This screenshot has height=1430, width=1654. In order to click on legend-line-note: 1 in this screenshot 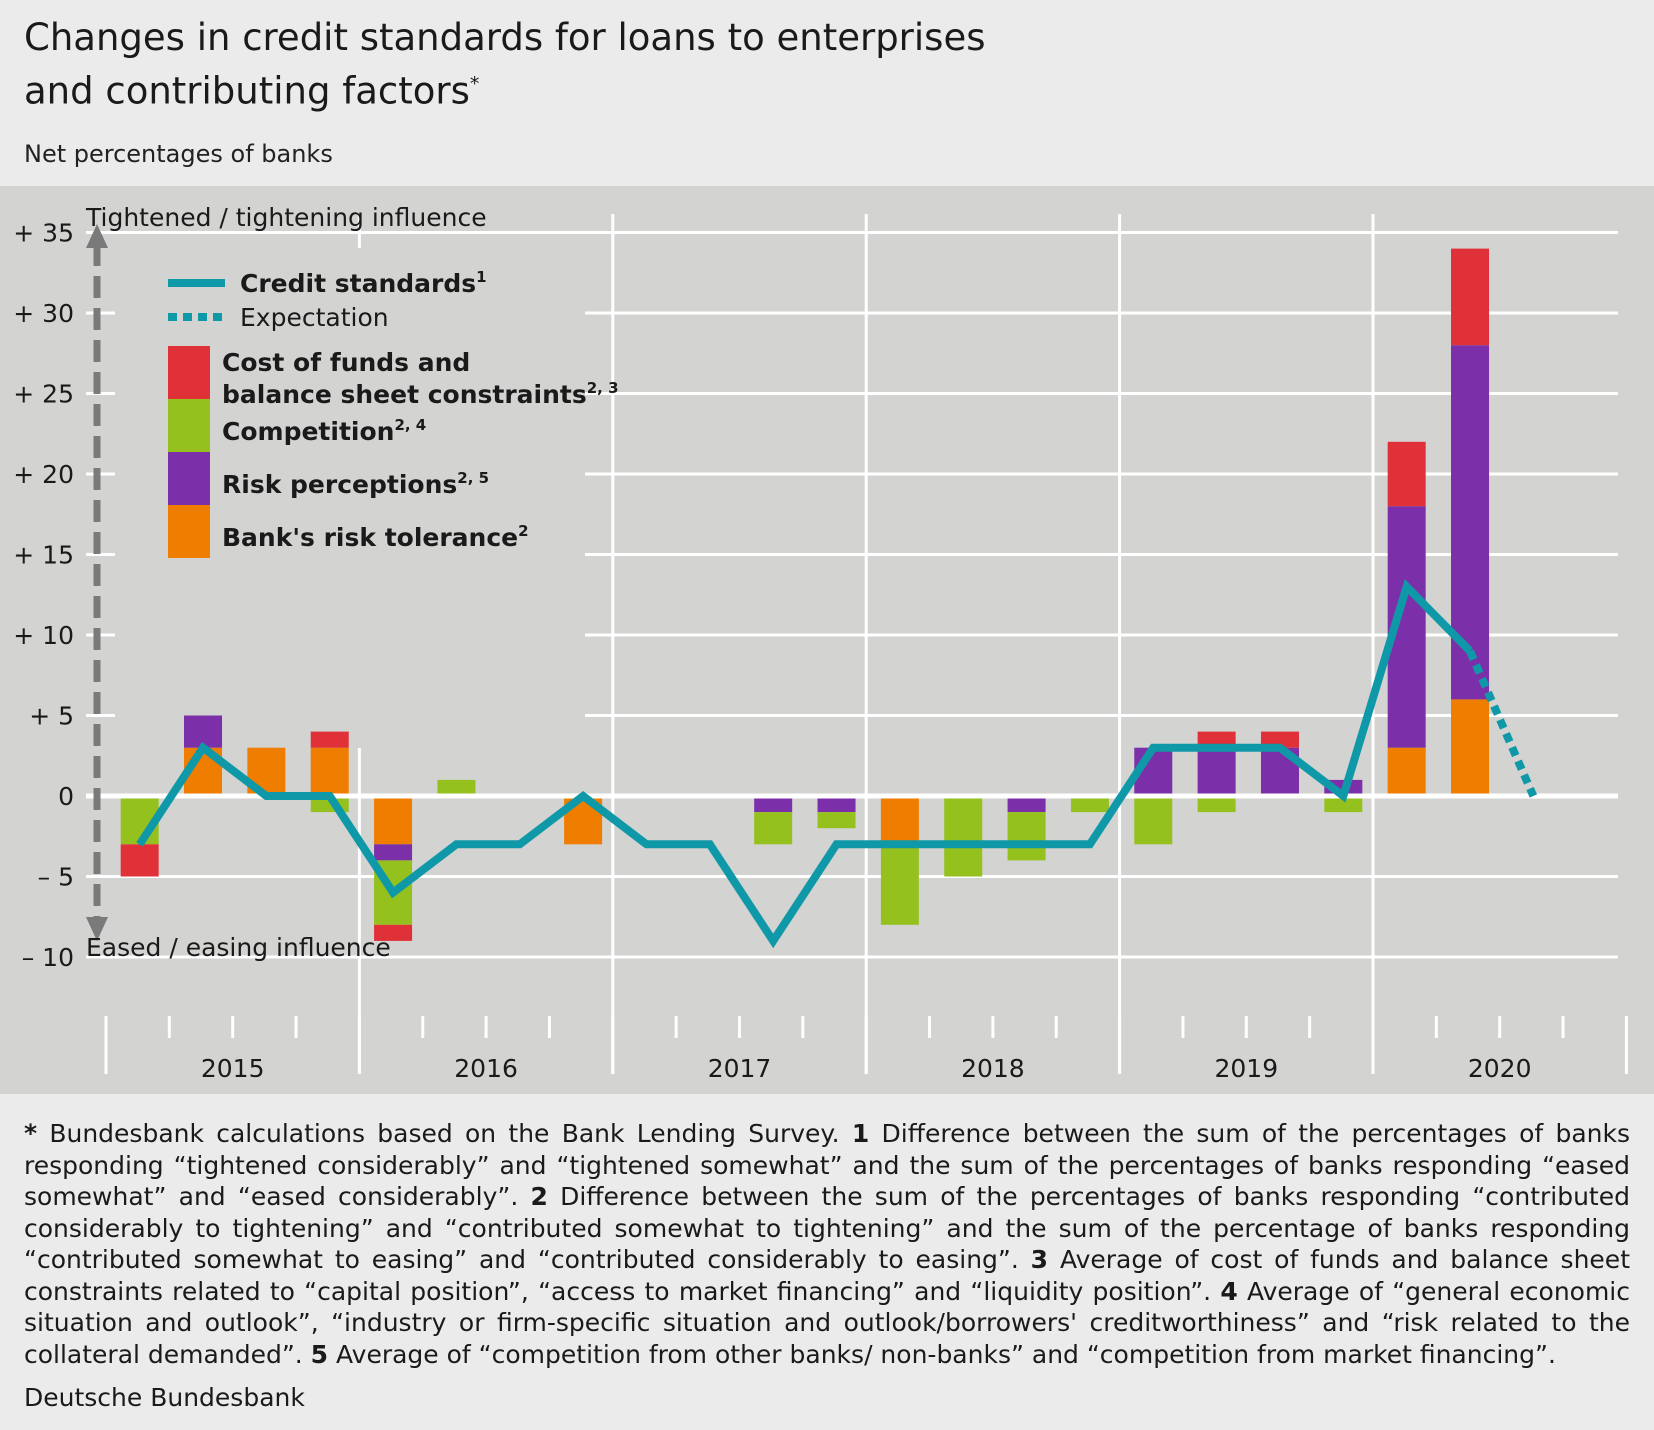, I will do `click(481, 277)`.